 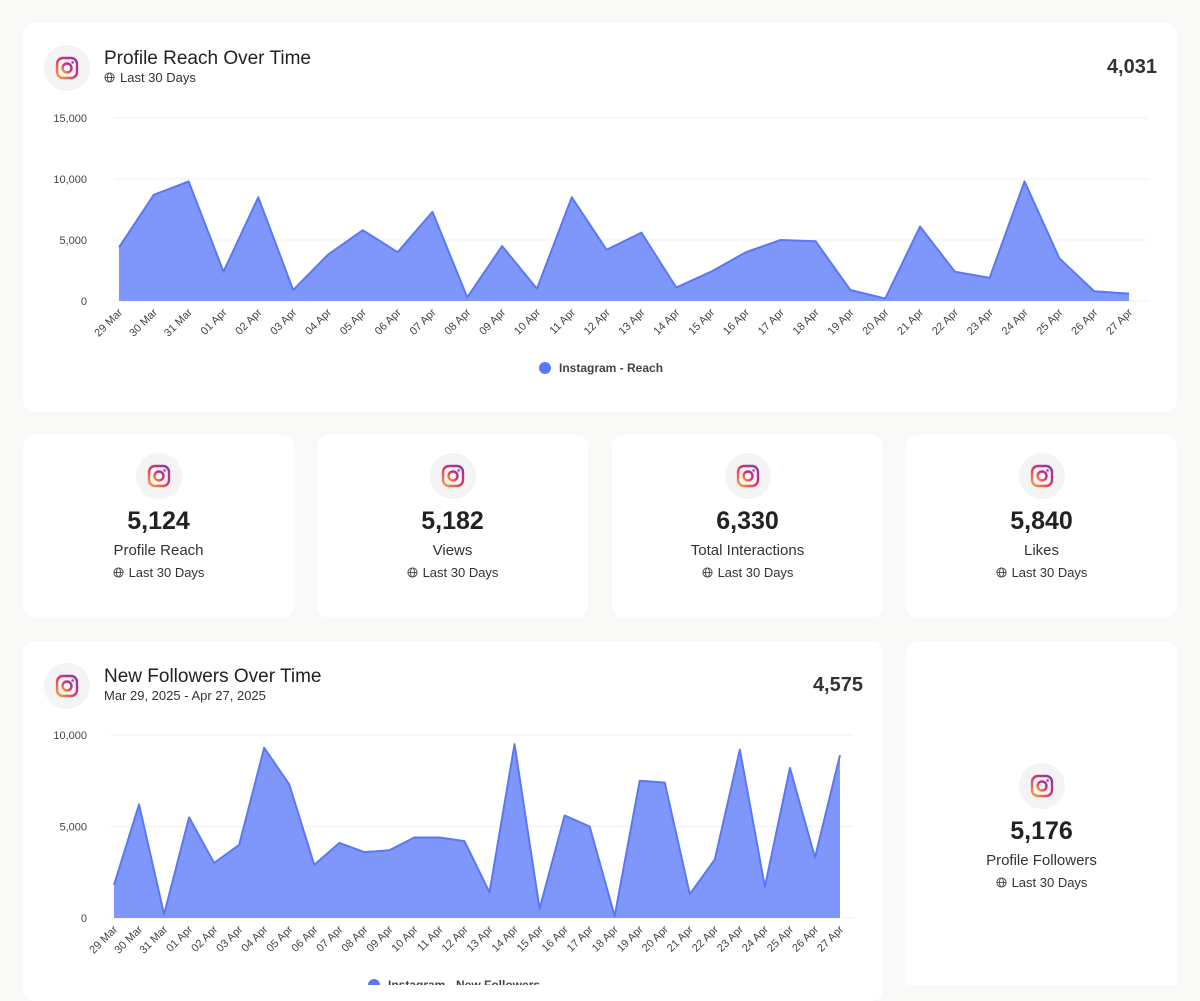 What do you see at coordinates (730, 938) in the screenshot?
I see `x-tick-label: 23 Apr` at bounding box center [730, 938].